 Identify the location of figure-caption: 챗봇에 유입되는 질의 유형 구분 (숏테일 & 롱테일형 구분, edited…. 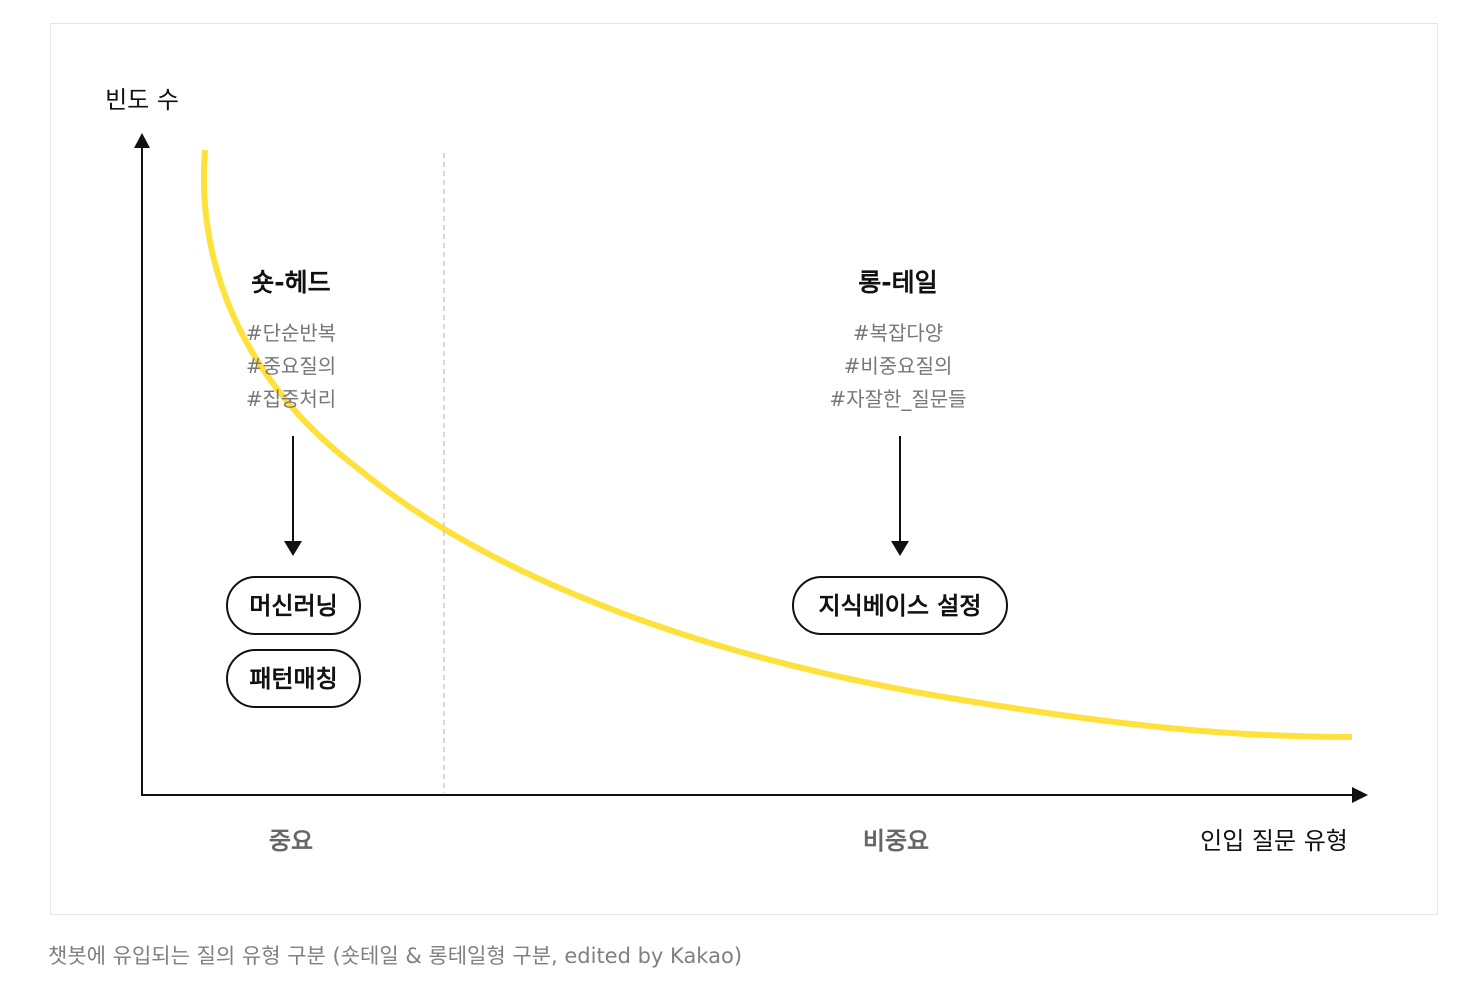
(395, 956).